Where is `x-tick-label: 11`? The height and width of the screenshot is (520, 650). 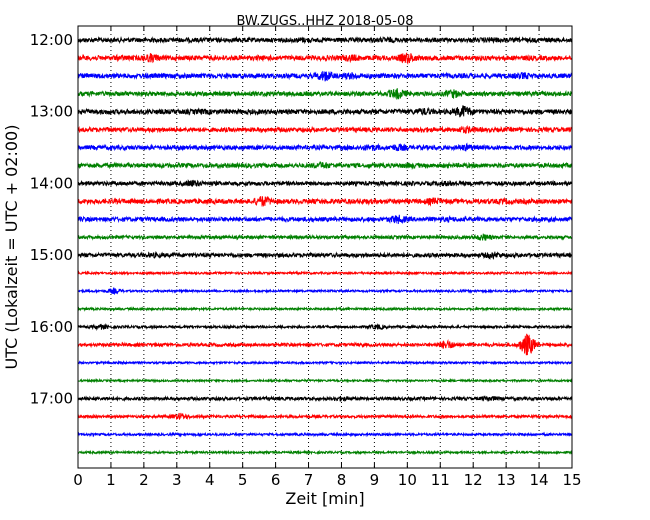
x-tick-label: 11 is located at coordinates (440, 480).